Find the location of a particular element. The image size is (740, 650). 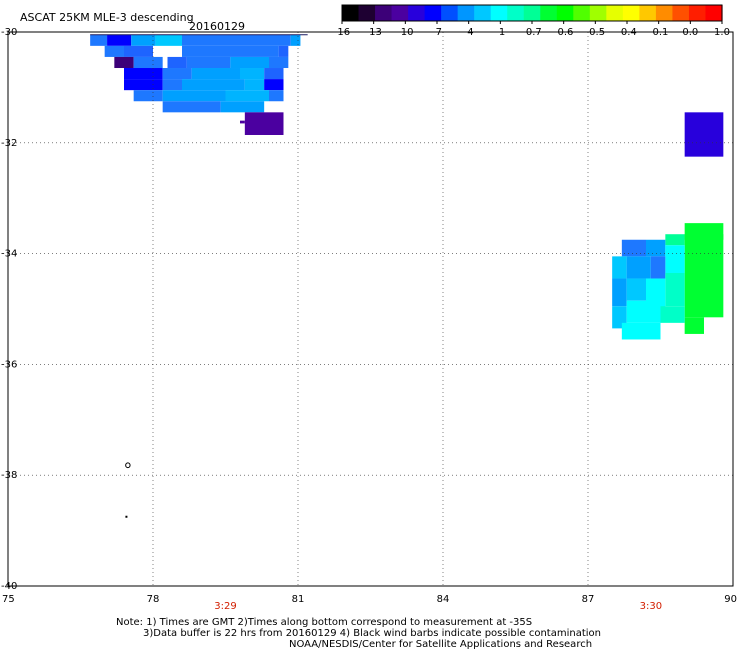

contours is located at coordinates (128, 490).